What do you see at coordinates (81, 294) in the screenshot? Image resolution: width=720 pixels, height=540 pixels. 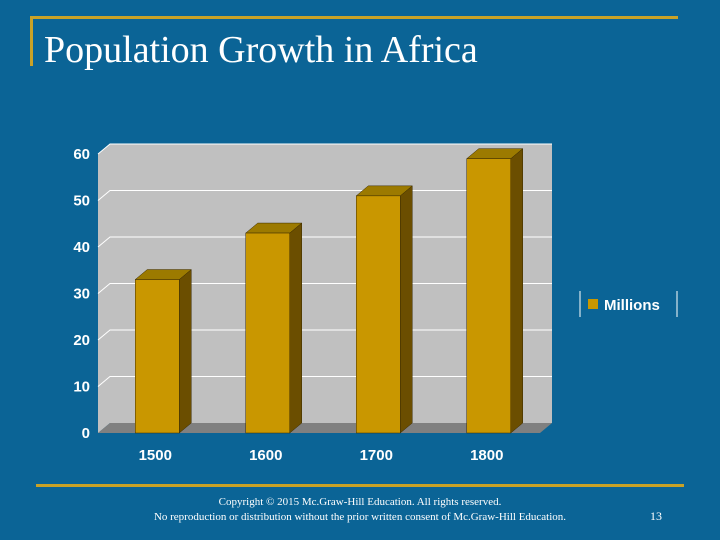 I see `y-tick-label: 30` at bounding box center [81, 294].